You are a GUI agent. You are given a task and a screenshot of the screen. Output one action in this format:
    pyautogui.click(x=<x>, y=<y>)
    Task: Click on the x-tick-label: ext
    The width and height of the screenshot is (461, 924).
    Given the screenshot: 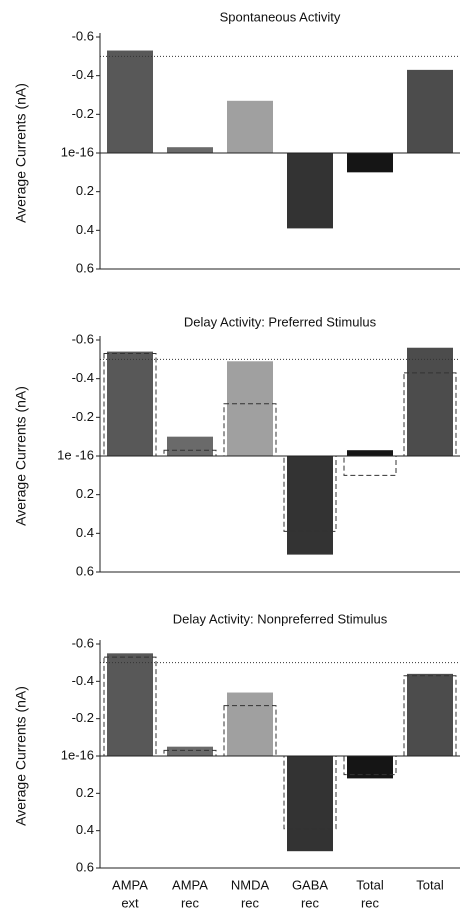 What is the action you would take?
    pyautogui.click(x=130, y=902)
    